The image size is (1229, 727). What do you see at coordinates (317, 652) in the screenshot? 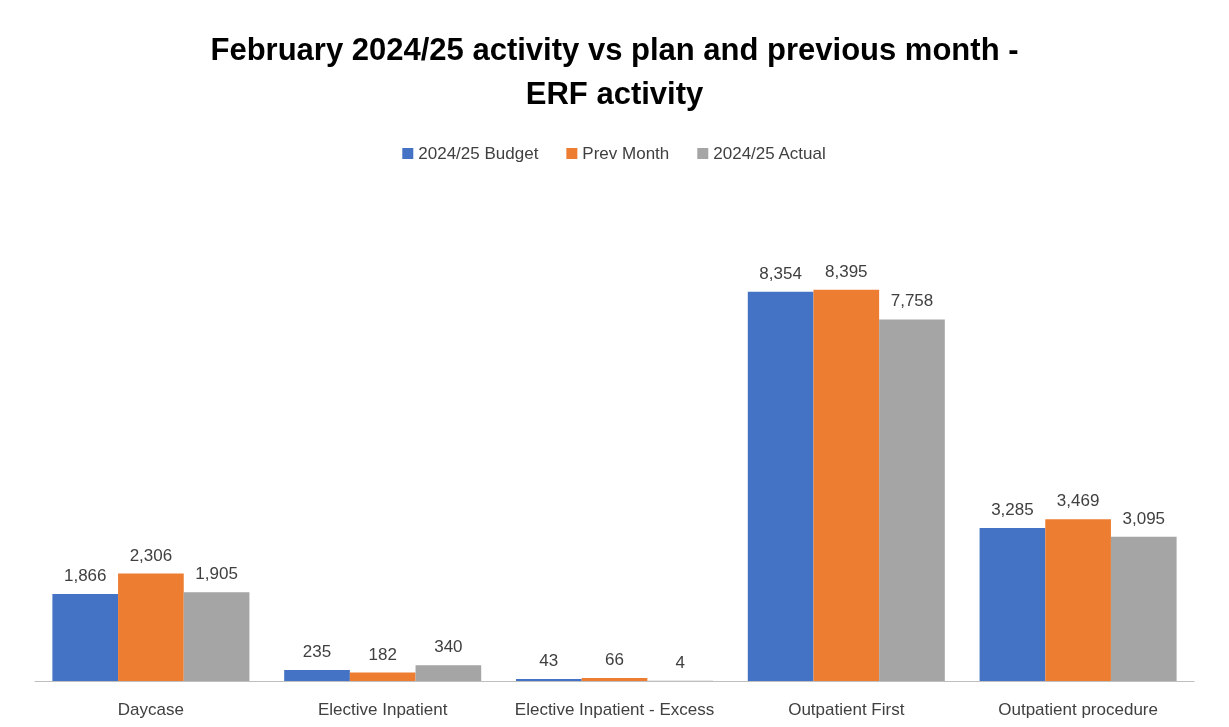
I see `data-label: 235` at bounding box center [317, 652].